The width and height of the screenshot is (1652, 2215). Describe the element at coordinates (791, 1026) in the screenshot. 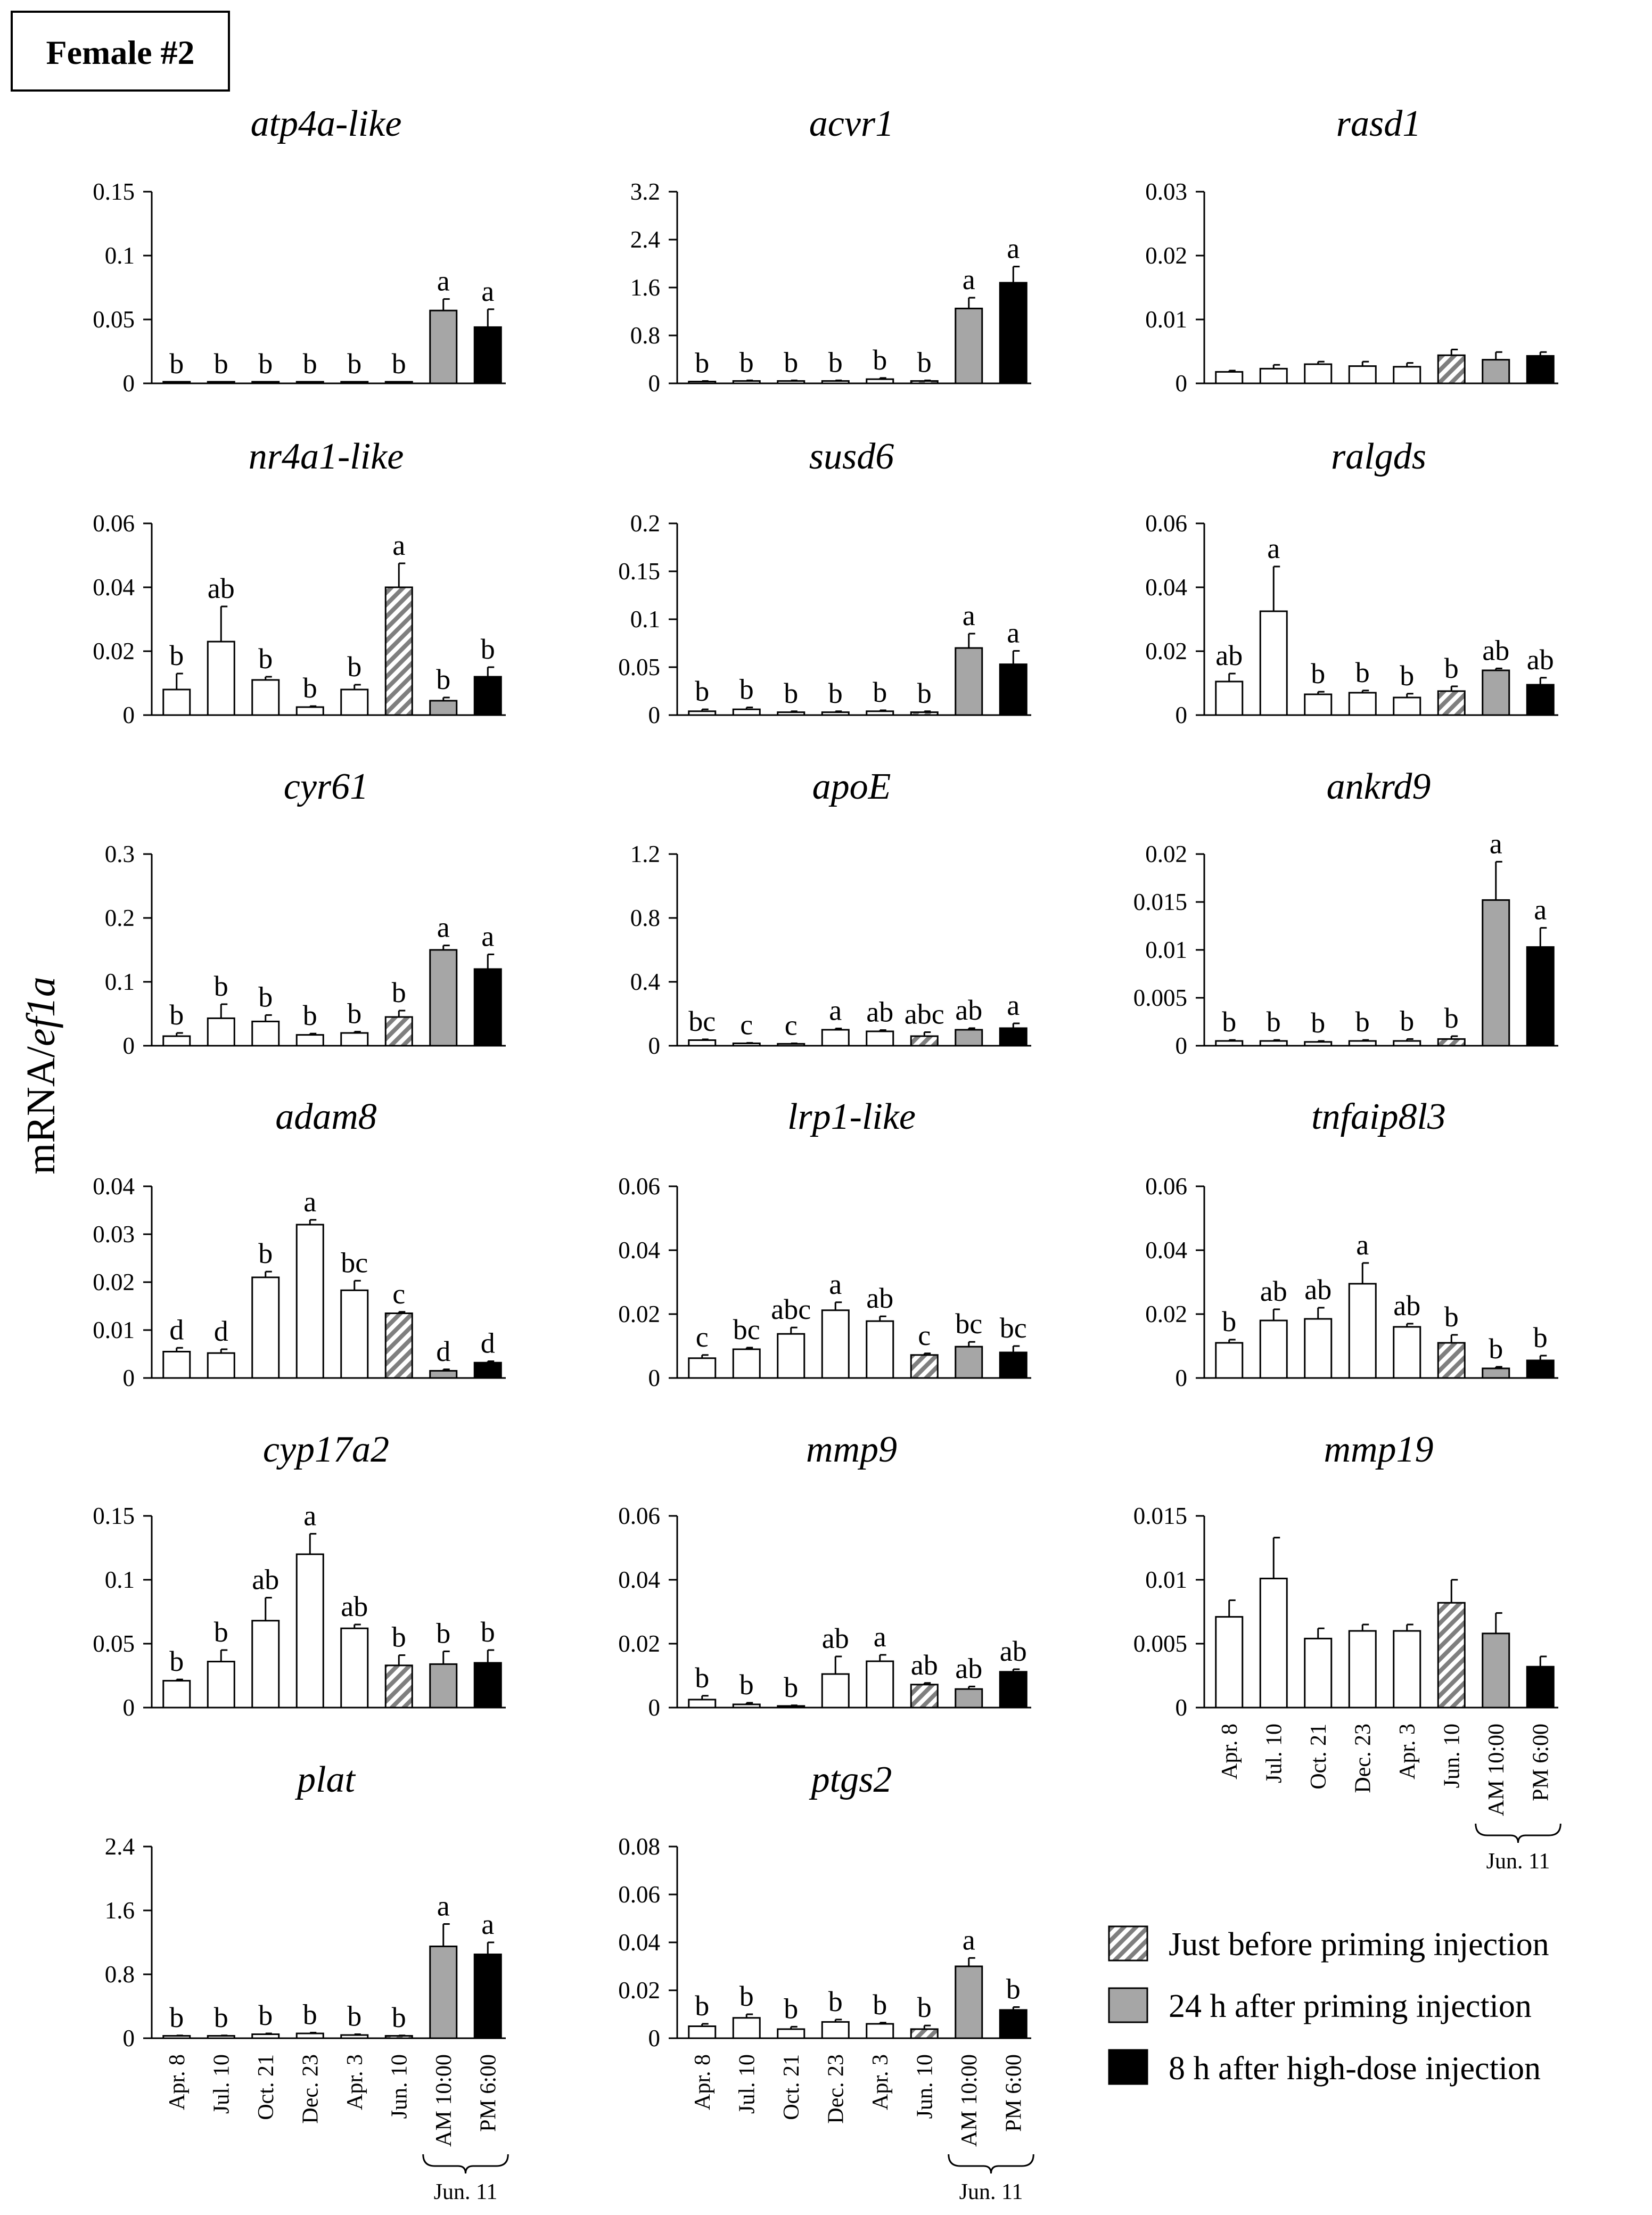

I see `significance-letter: c` at that location.